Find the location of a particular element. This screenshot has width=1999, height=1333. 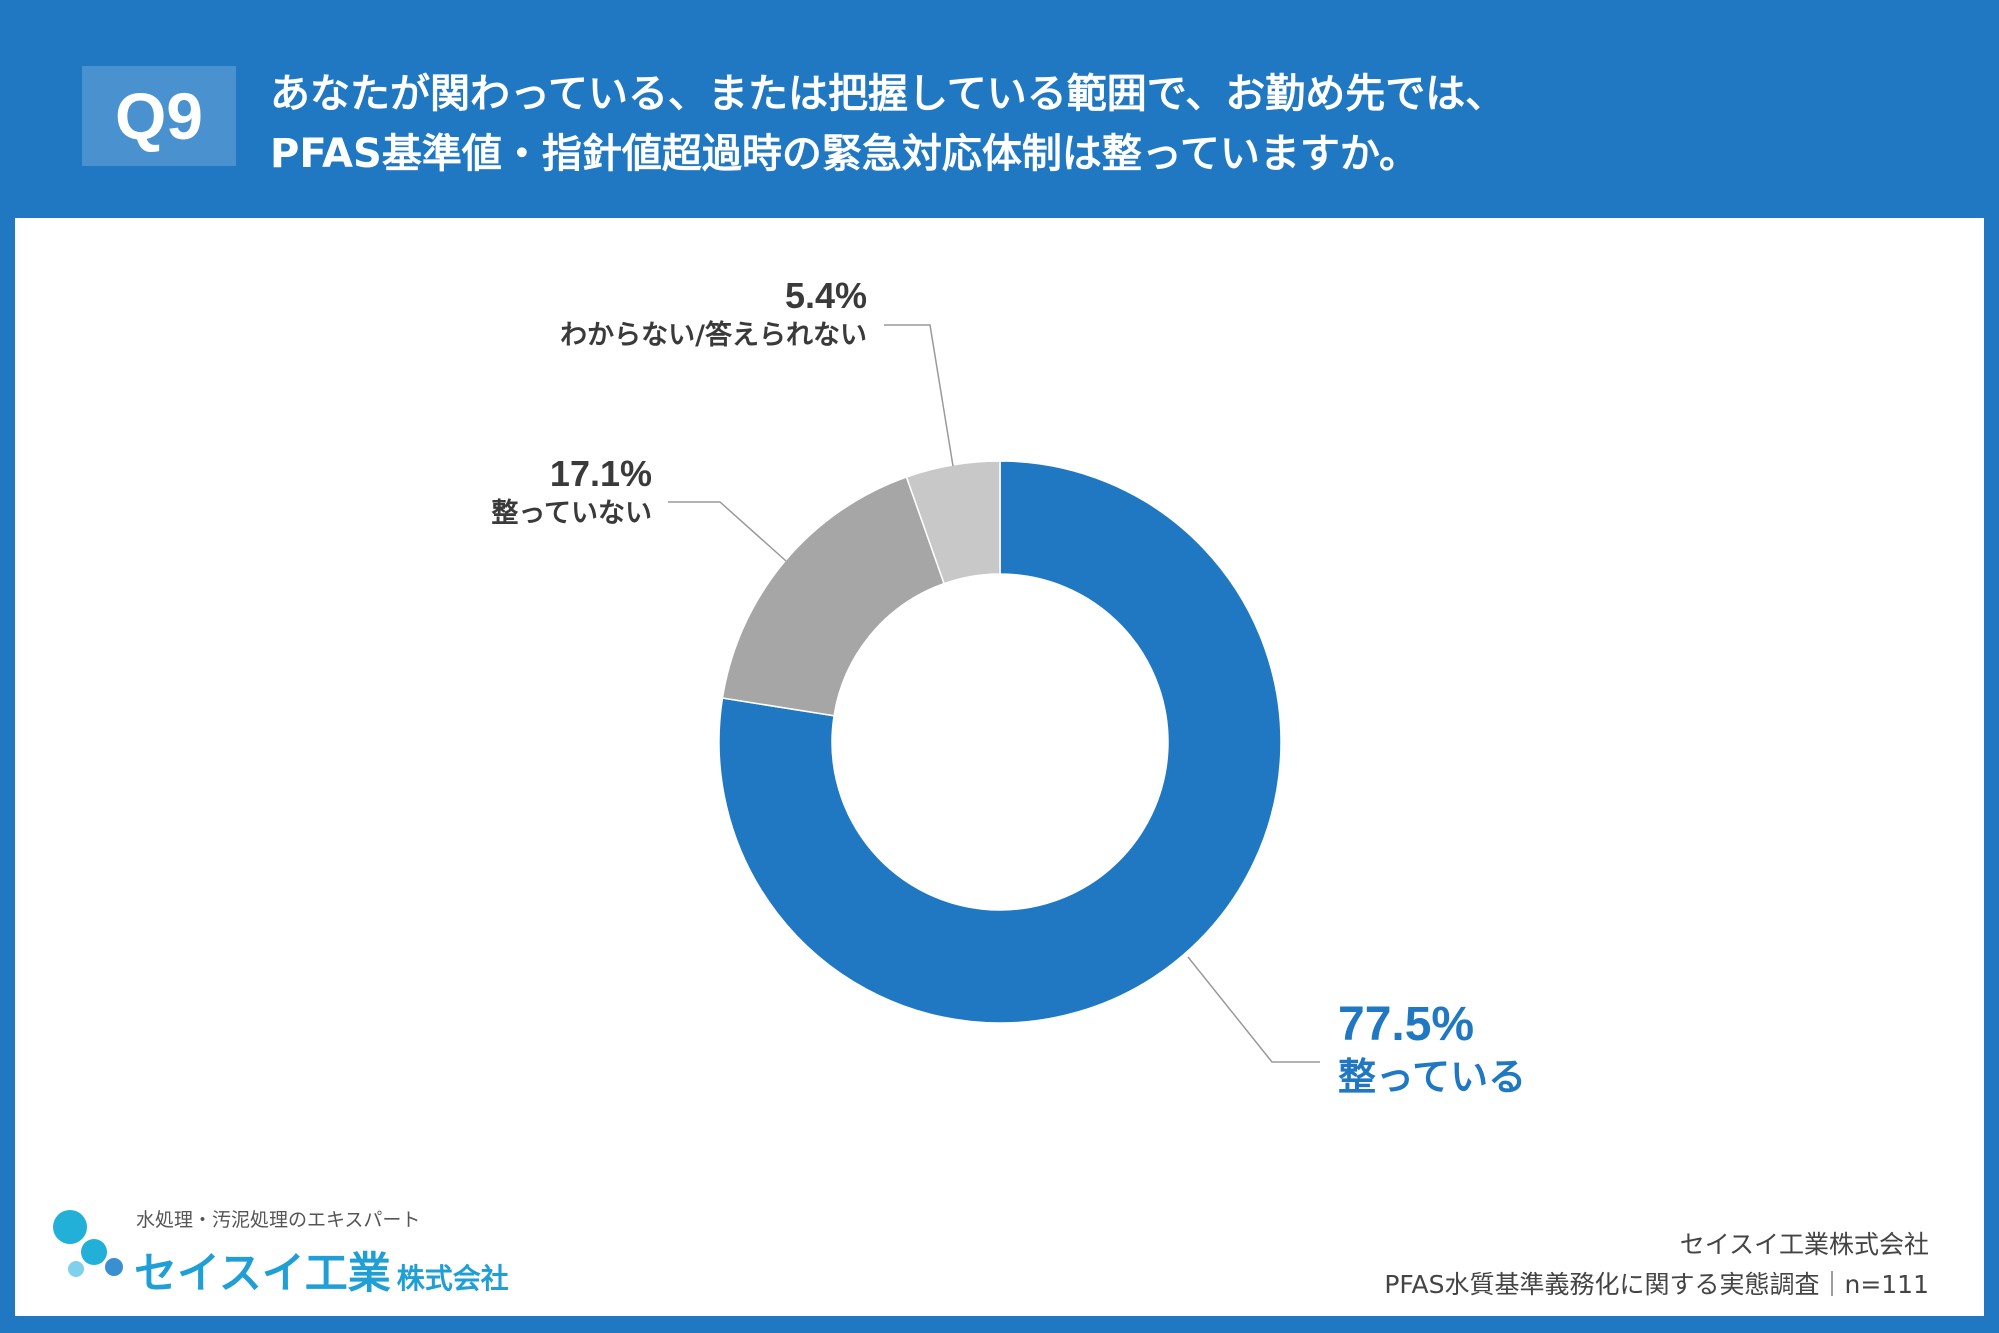

question-badge: Q9 is located at coordinates (159, 116).